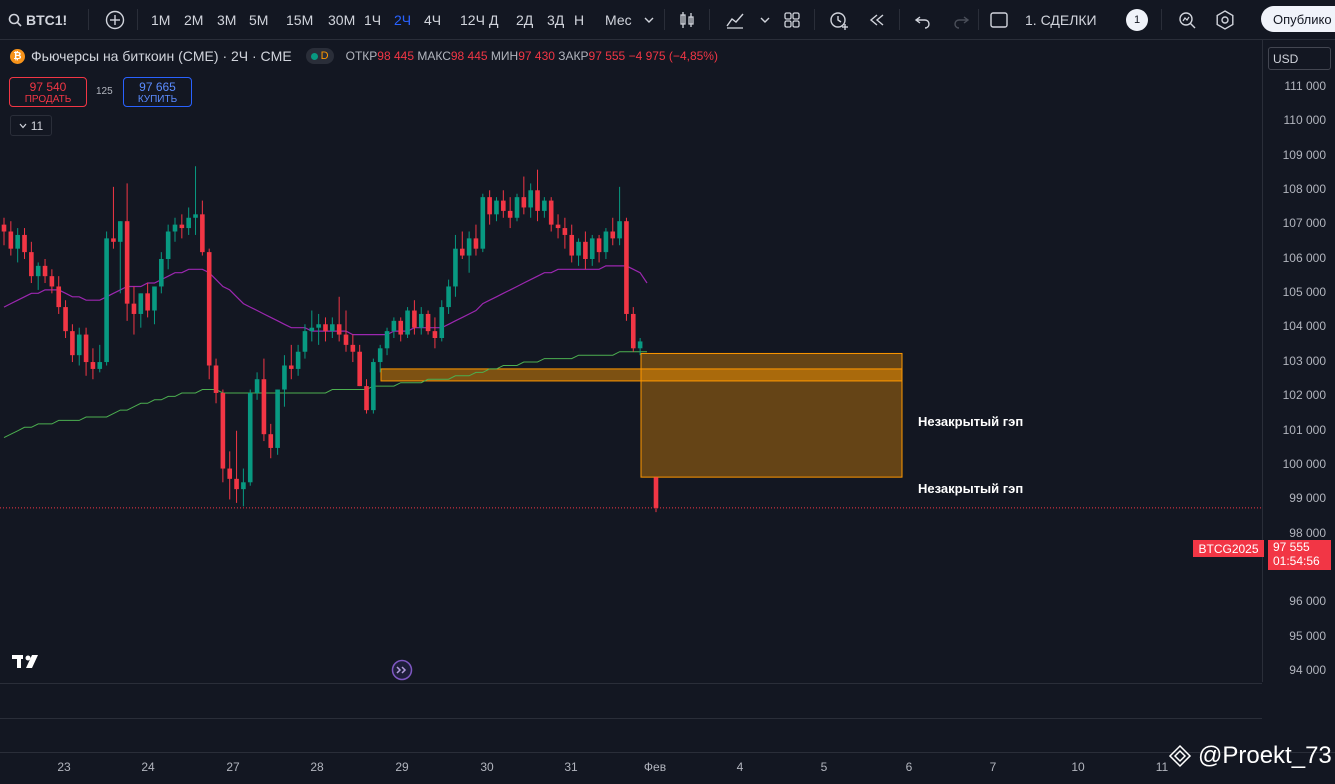 The image size is (1335, 784). What do you see at coordinates (494, 19) in the screenshot?
I see `interval-11: Д` at bounding box center [494, 19].